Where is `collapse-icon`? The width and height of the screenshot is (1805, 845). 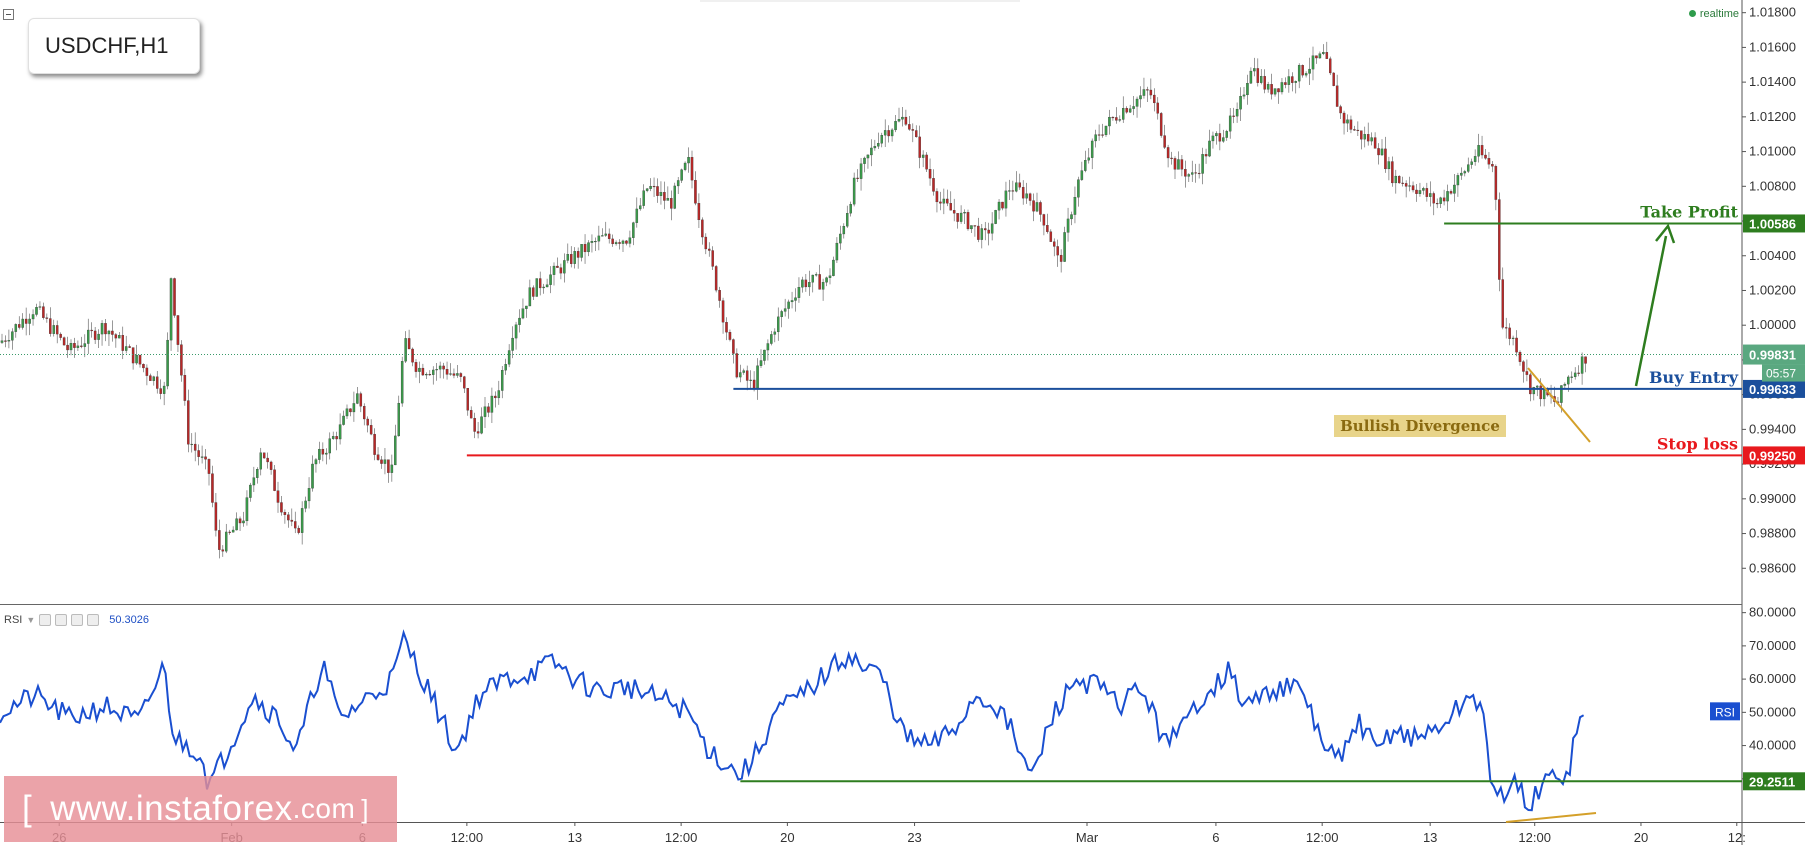 collapse-icon is located at coordinates (8, 14).